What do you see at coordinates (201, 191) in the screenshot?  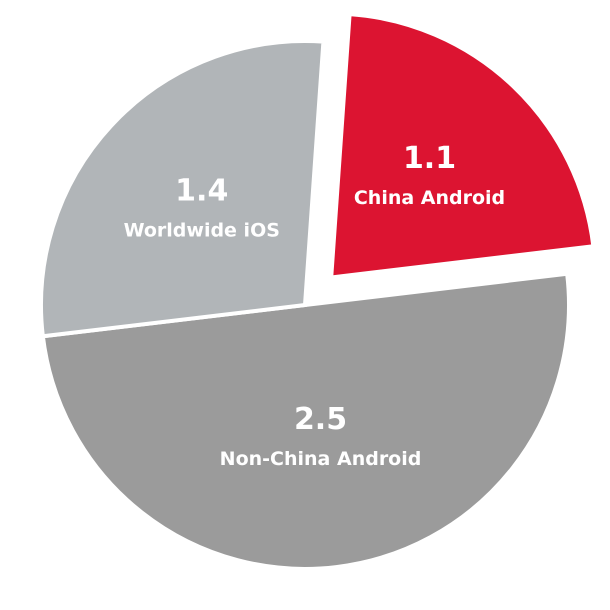 I see `slice-value-worldwide-ios: 1.4` at bounding box center [201, 191].